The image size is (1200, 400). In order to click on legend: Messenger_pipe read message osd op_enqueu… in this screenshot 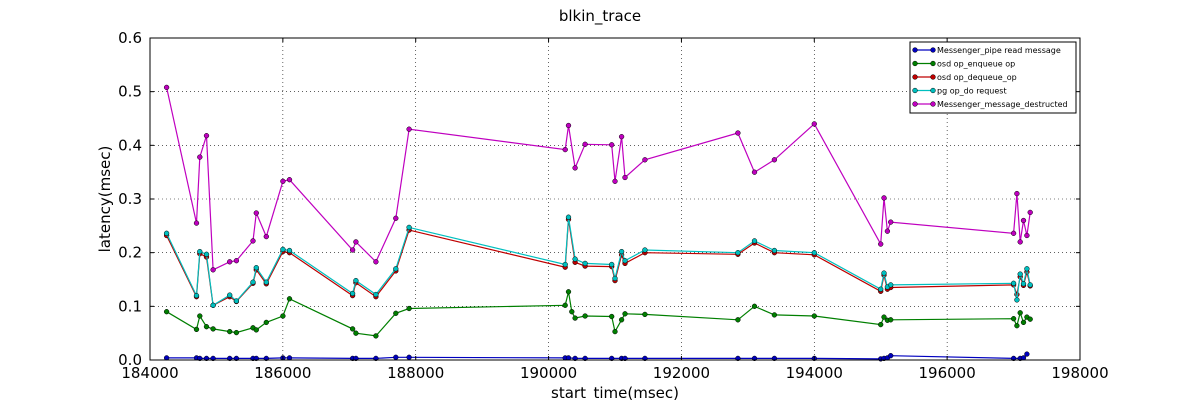, I will do `click(993, 77)`.